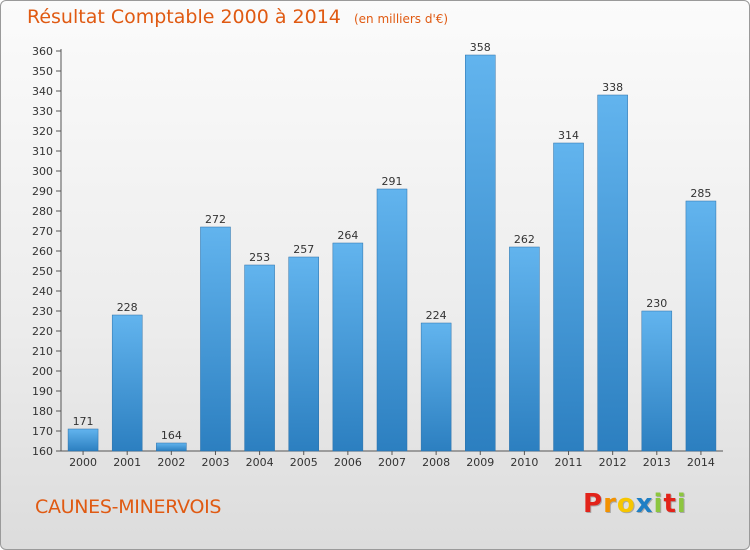 Image resolution: width=750 pixels, height=550 pixels. Describe the element at coordinates (348, 462) in the screenshot. I see `x-tick-label: 2006` at that location.